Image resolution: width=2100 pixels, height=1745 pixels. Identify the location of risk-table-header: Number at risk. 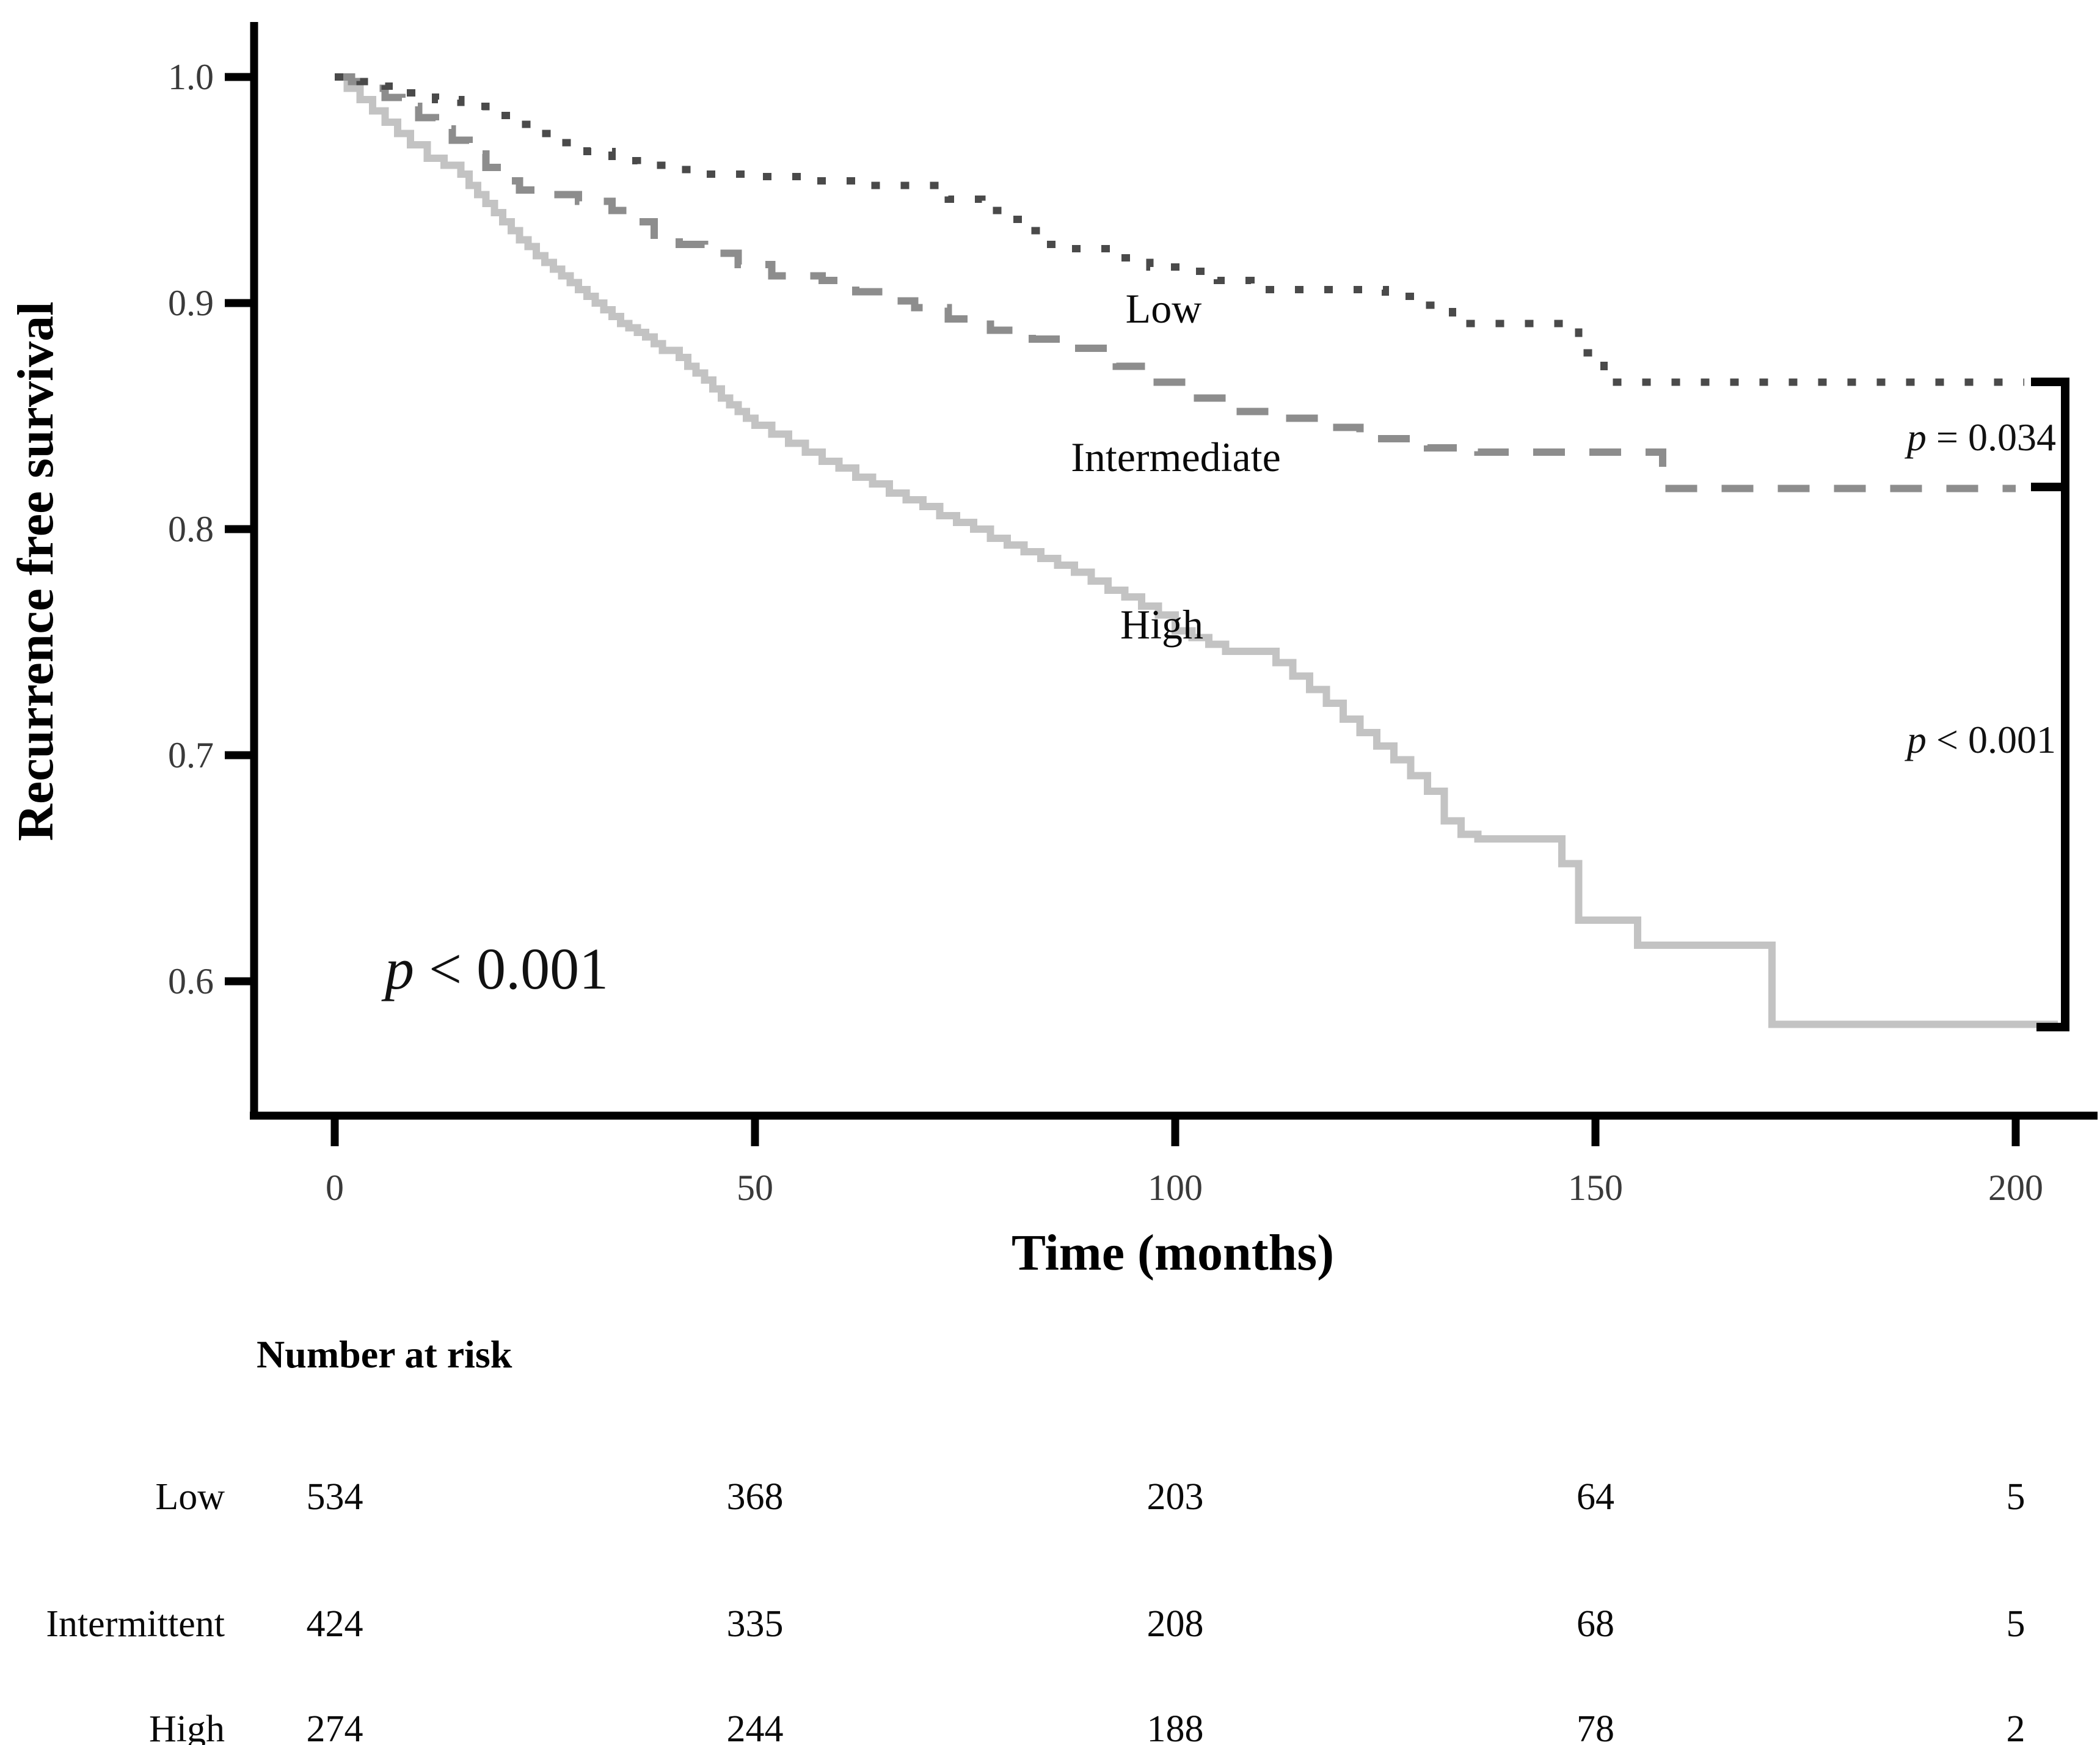
(385, 1354).